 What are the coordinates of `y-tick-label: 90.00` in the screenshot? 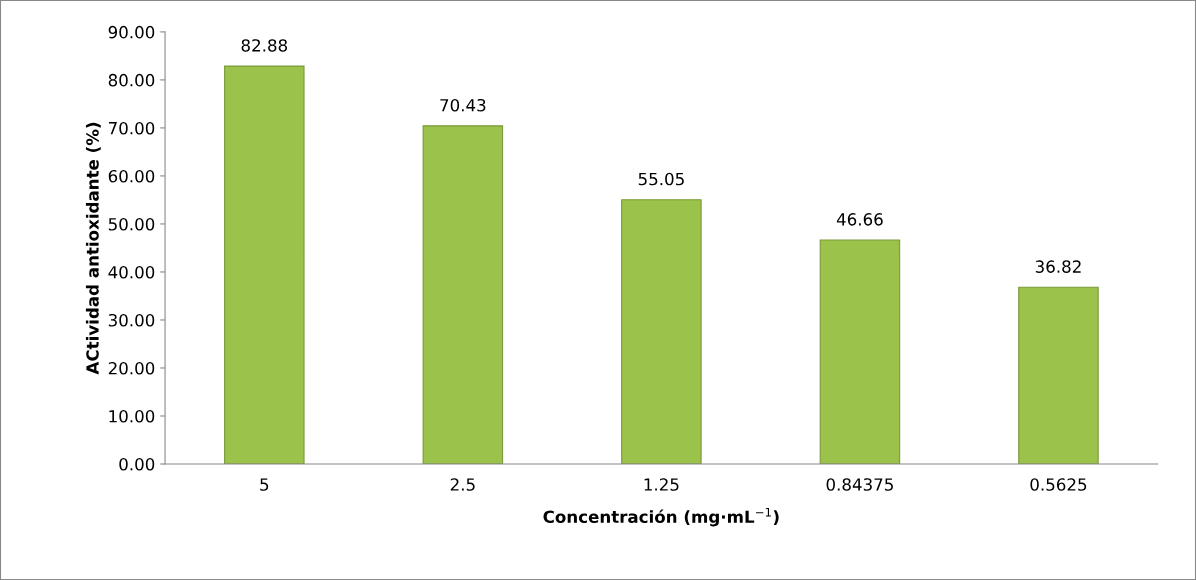 It's located at (131, 32).